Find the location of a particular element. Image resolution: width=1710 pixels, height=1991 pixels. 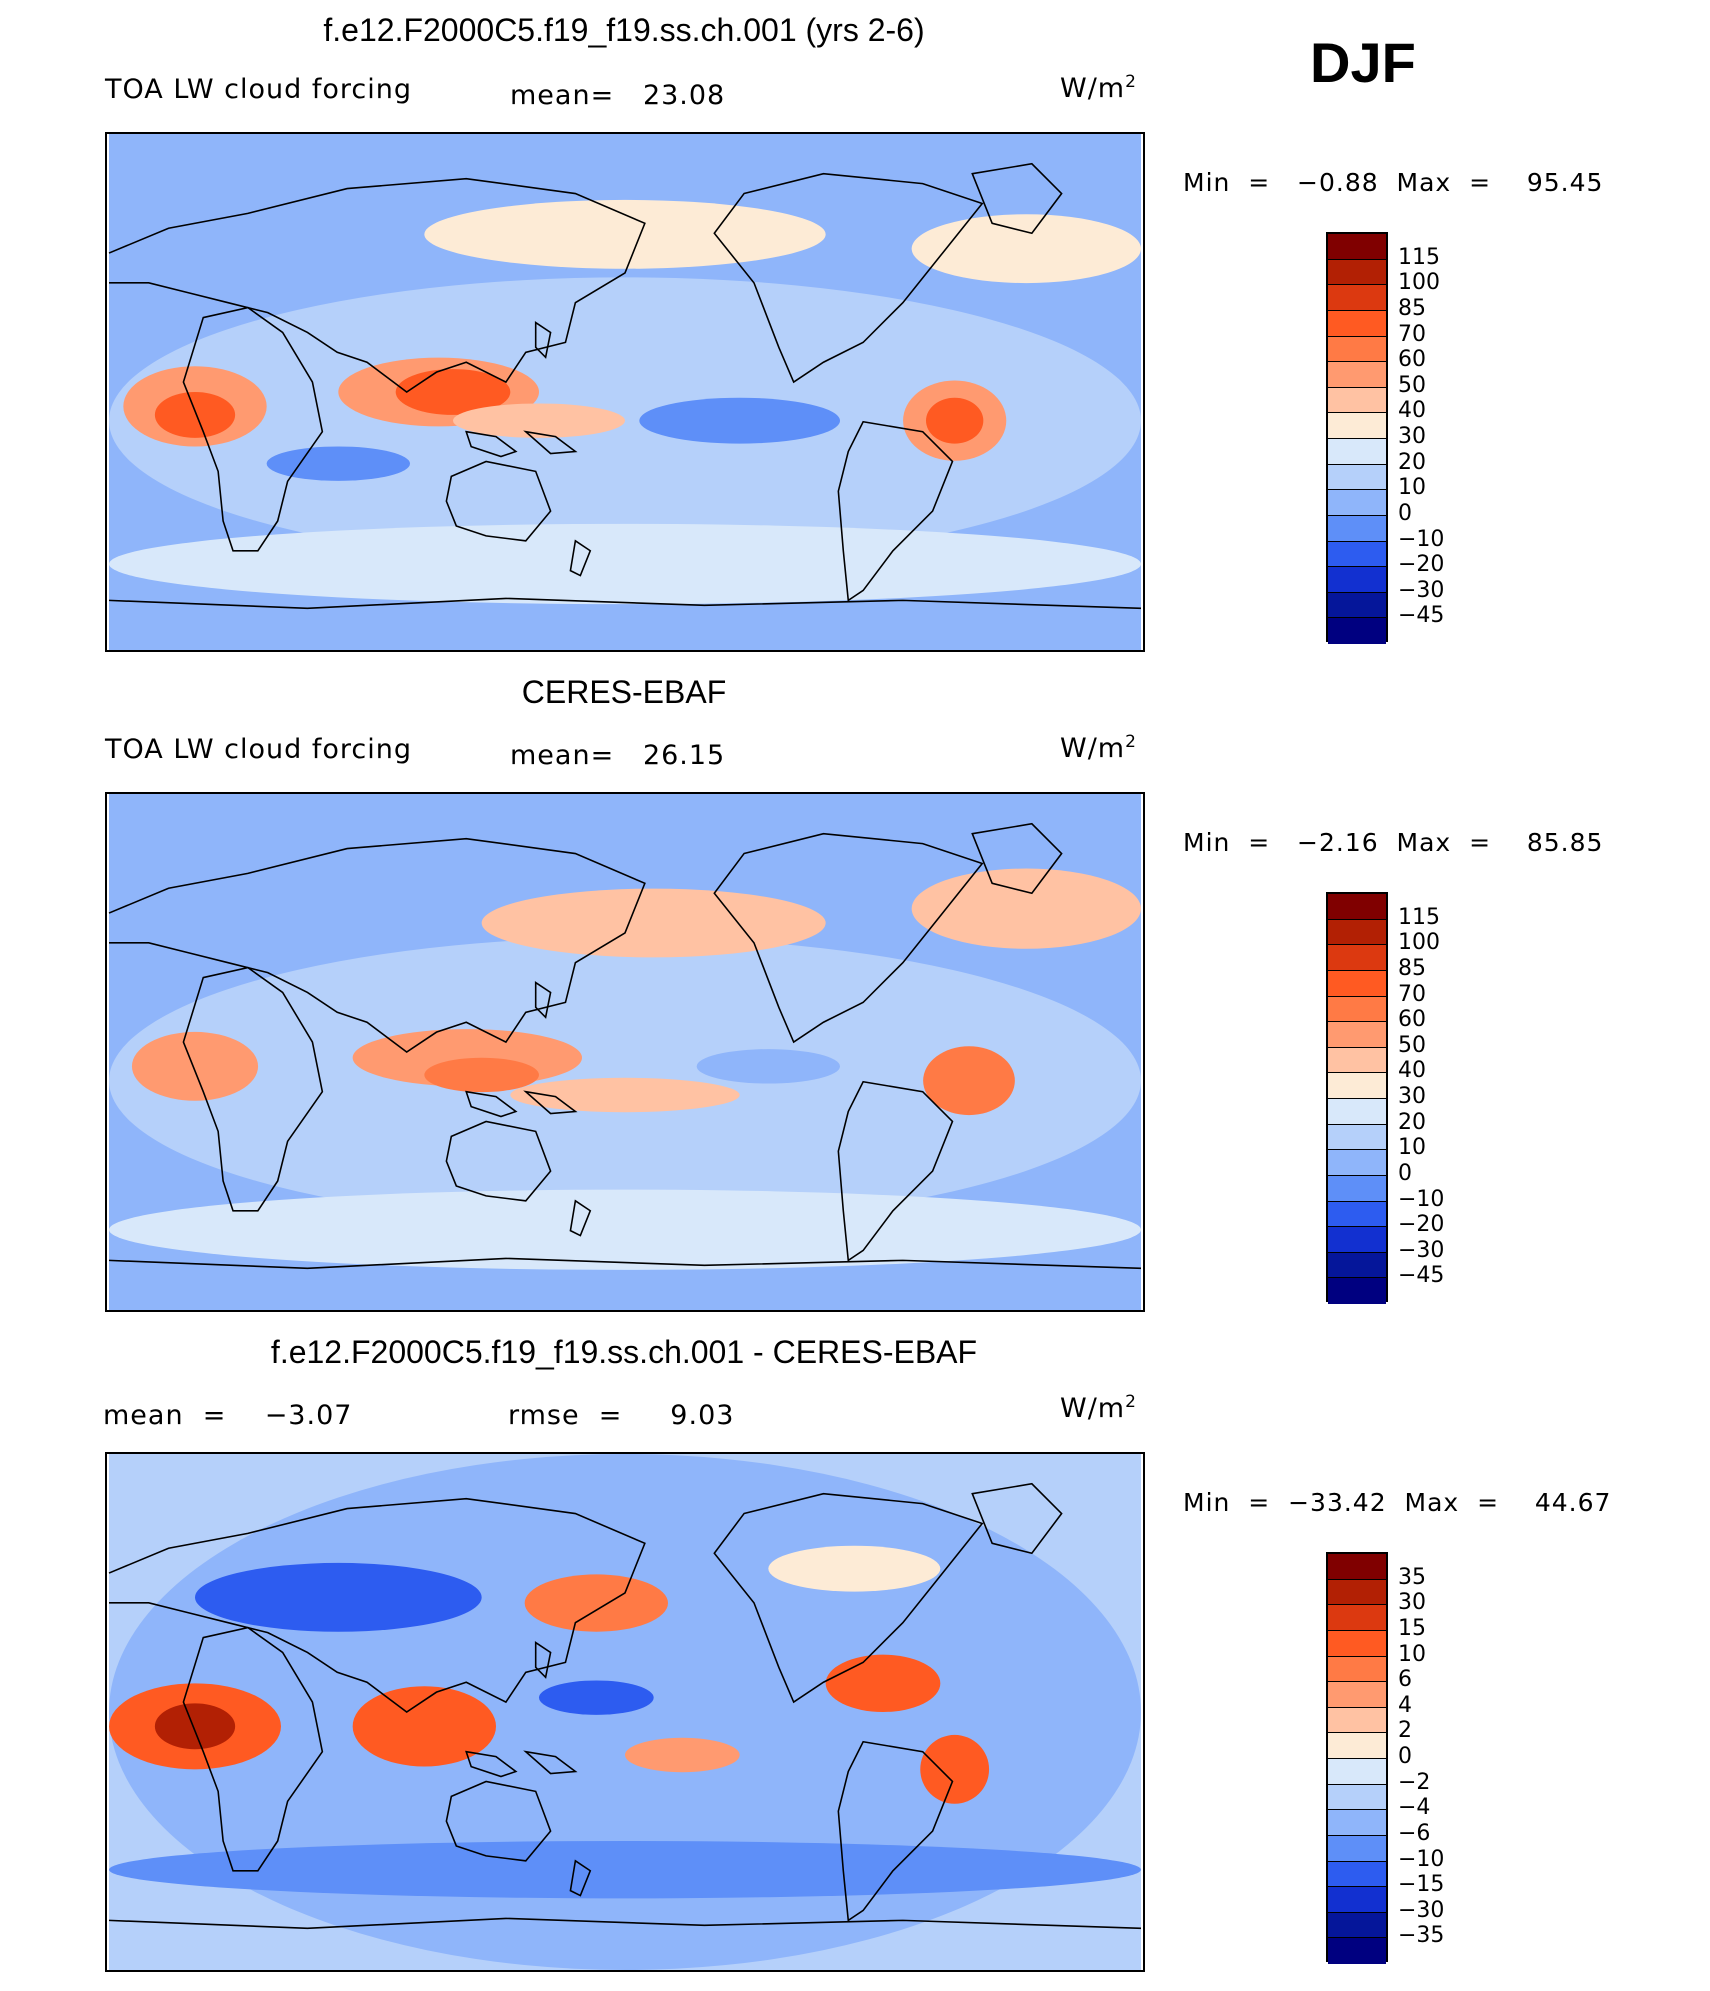

colorbar-tick-label: 6 is located at coordinates (1405, 1680).